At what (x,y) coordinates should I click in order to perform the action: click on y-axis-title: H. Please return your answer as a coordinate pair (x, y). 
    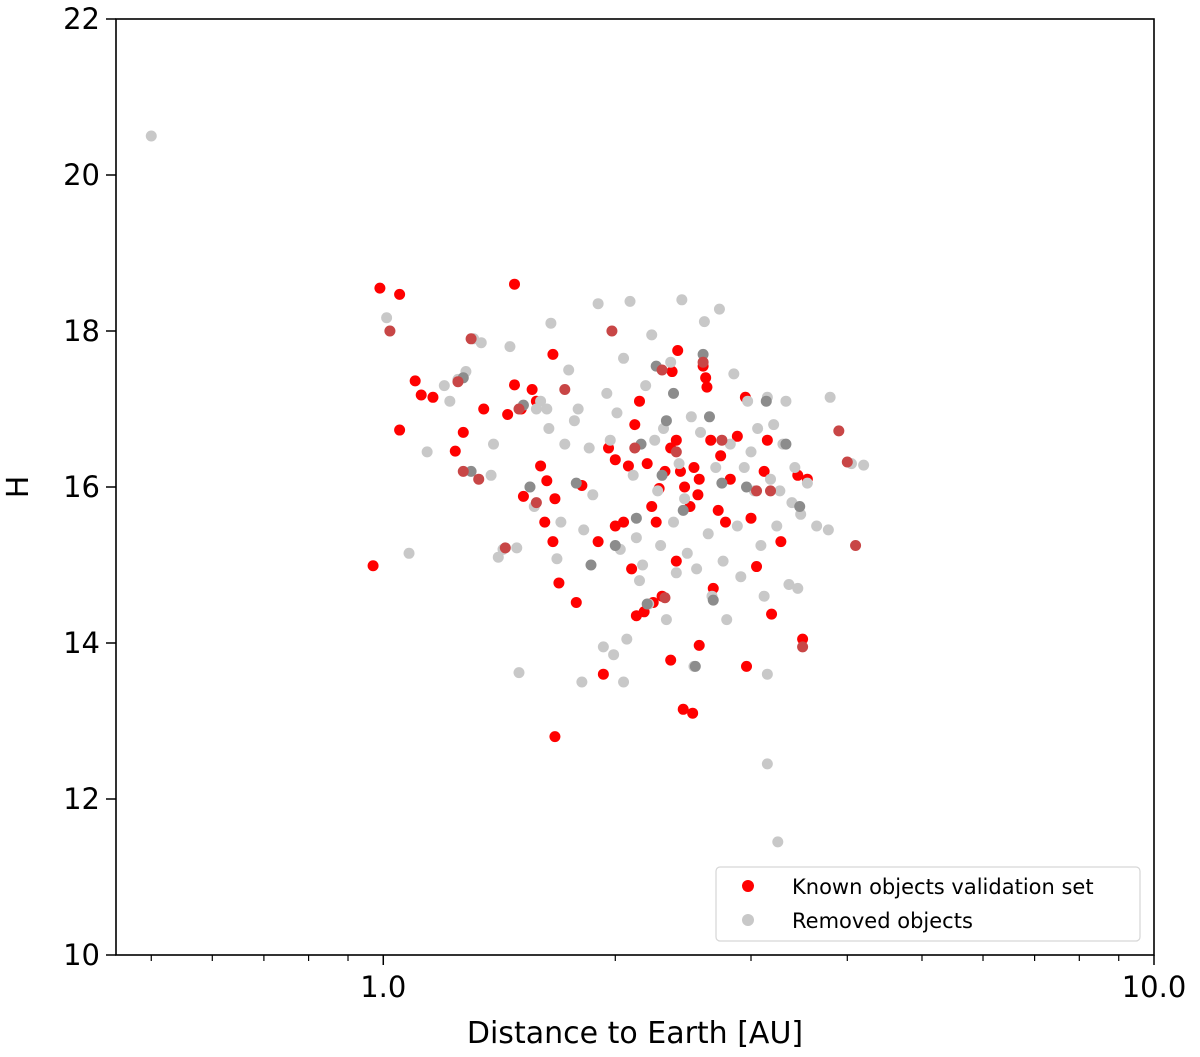
    Looking at the image, I should click on (18, 487).